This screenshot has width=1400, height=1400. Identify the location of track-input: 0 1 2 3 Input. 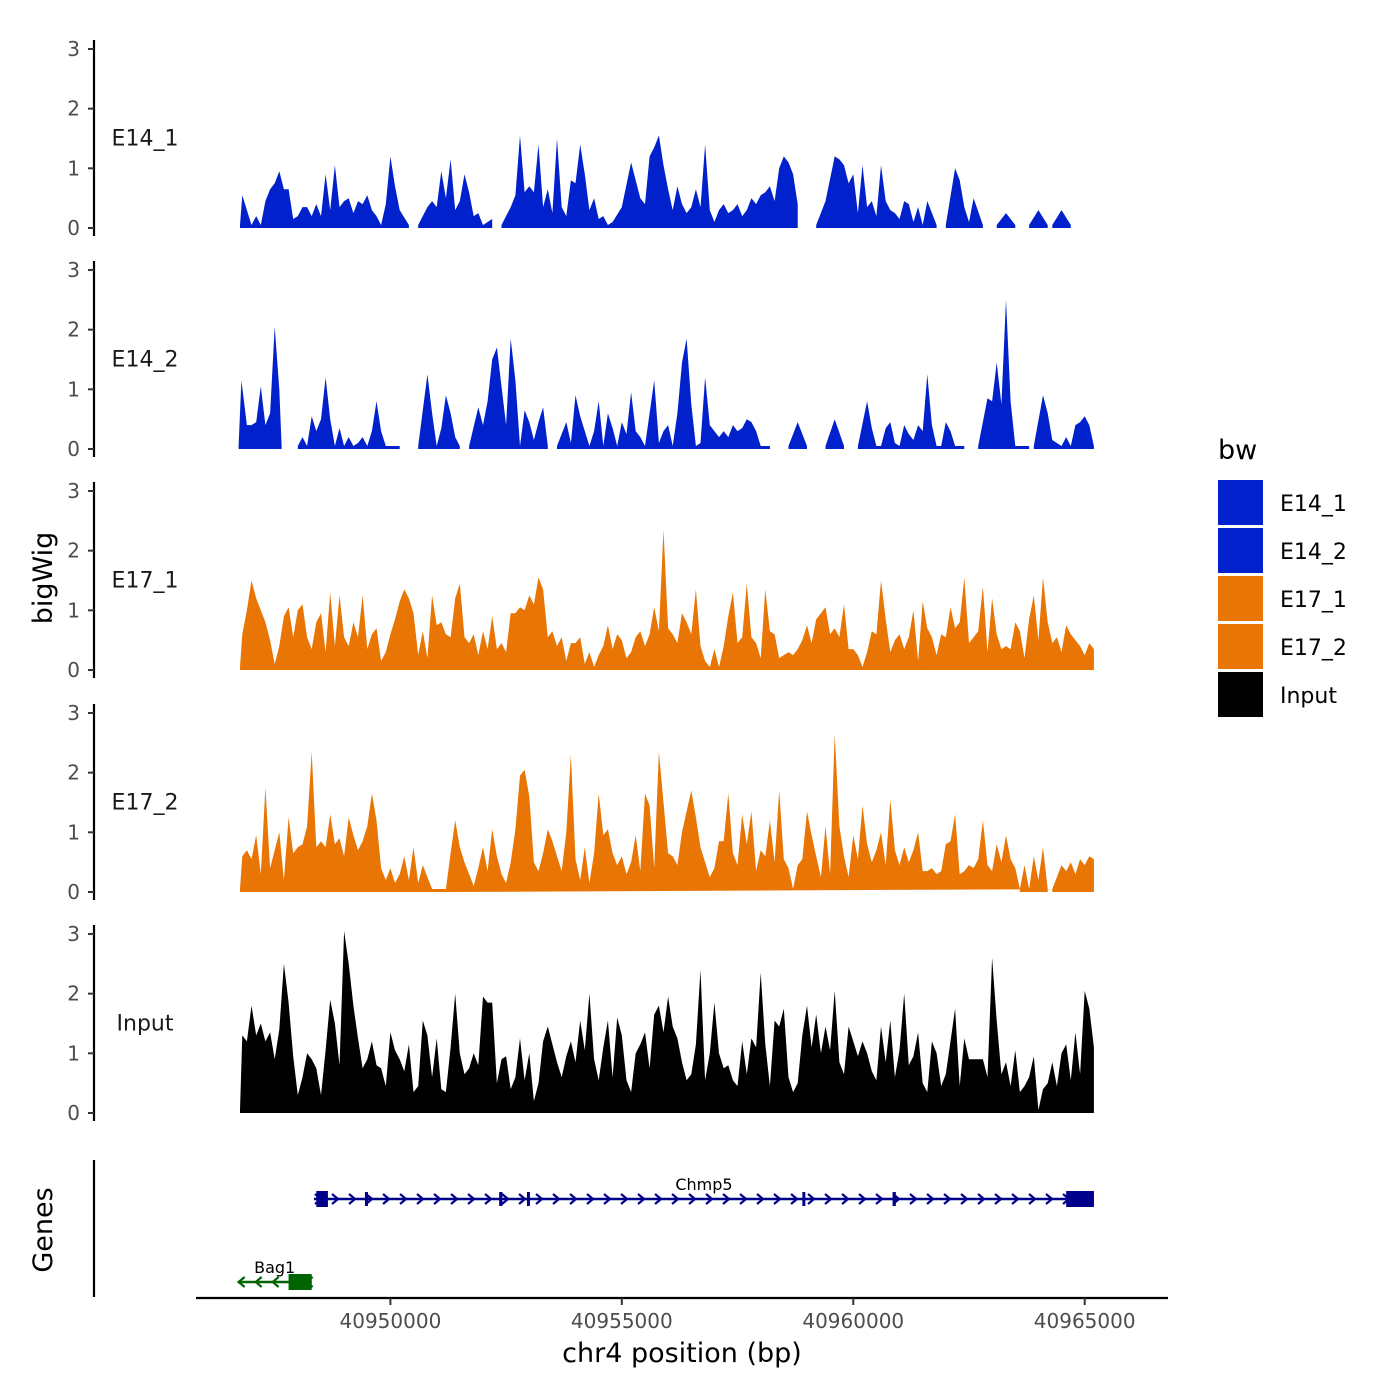
(580, 1023).